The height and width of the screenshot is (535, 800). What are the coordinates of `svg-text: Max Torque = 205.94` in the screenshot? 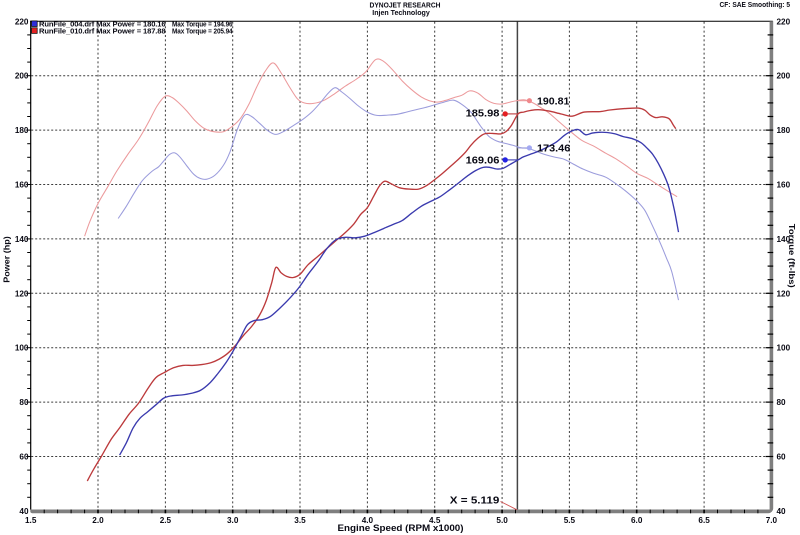 It's located at (202, 30).